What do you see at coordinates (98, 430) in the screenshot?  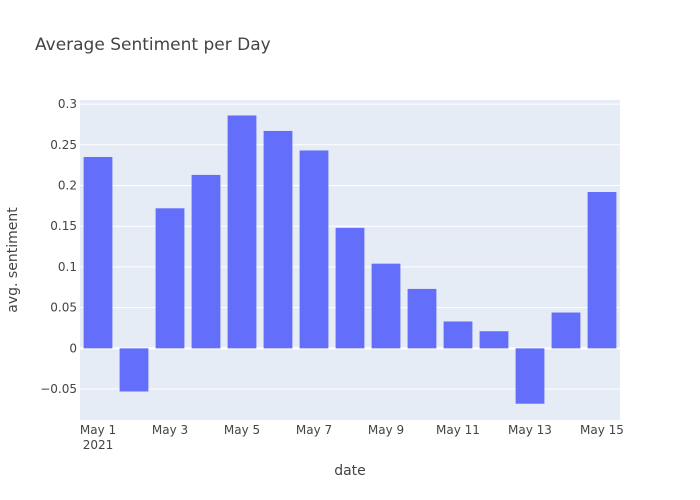 I see `x-tick-label: May 1` at bounding box center [98, 430].